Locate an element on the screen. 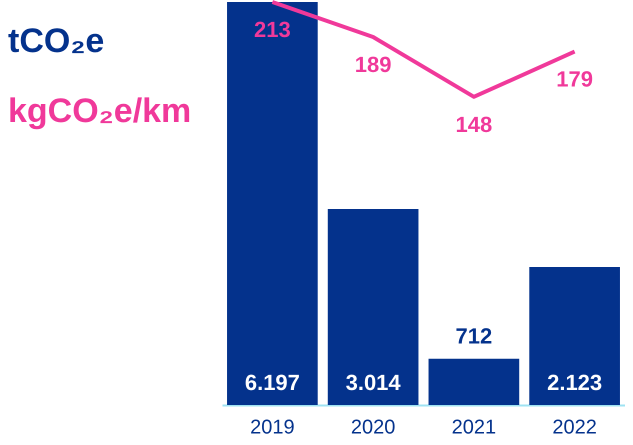 This screenshot has width=633, height=445. data-label: 148 is located at coordinates (474, 124).